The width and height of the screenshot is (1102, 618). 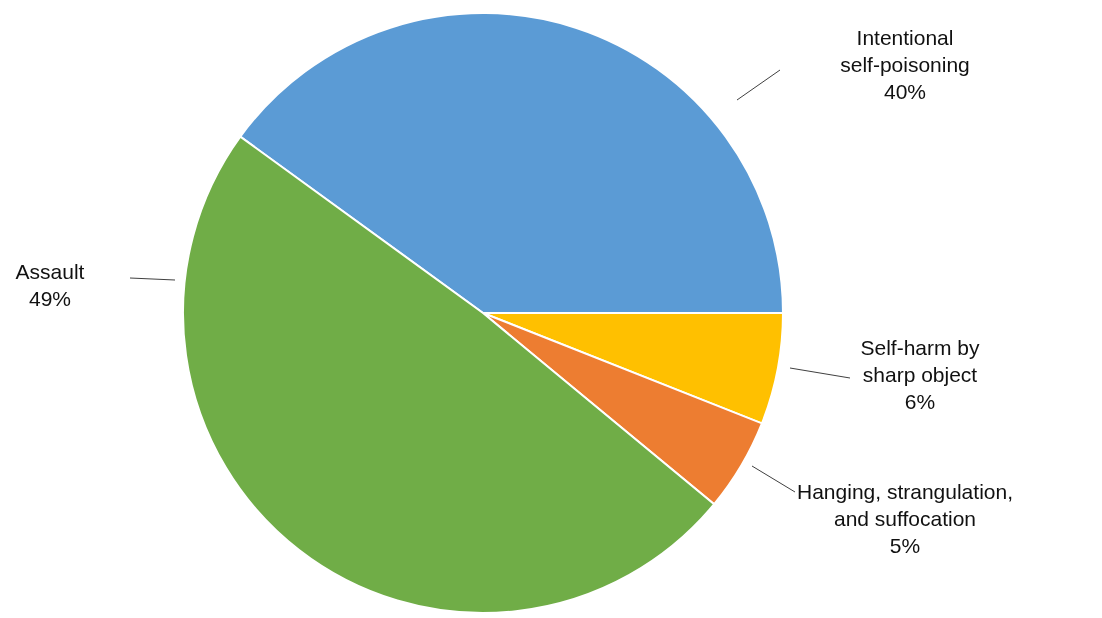 What do you see at coordinates (50, 271) in the screenshot?
I see `slice-label: Assault` at bounding box center [50, 271].